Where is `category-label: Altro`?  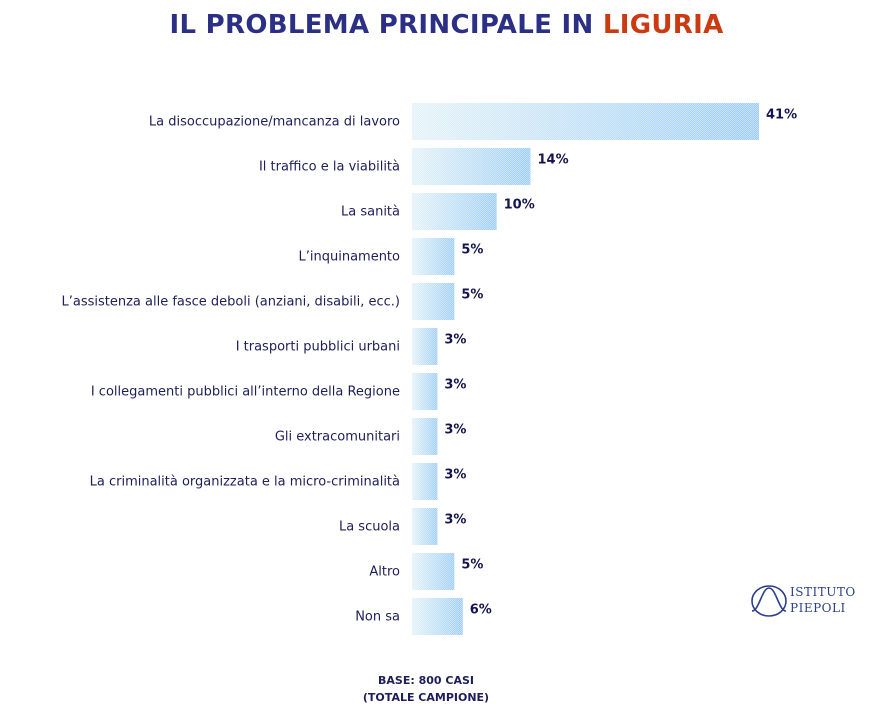 category-label: Altro is located at coordinates (384, 572).